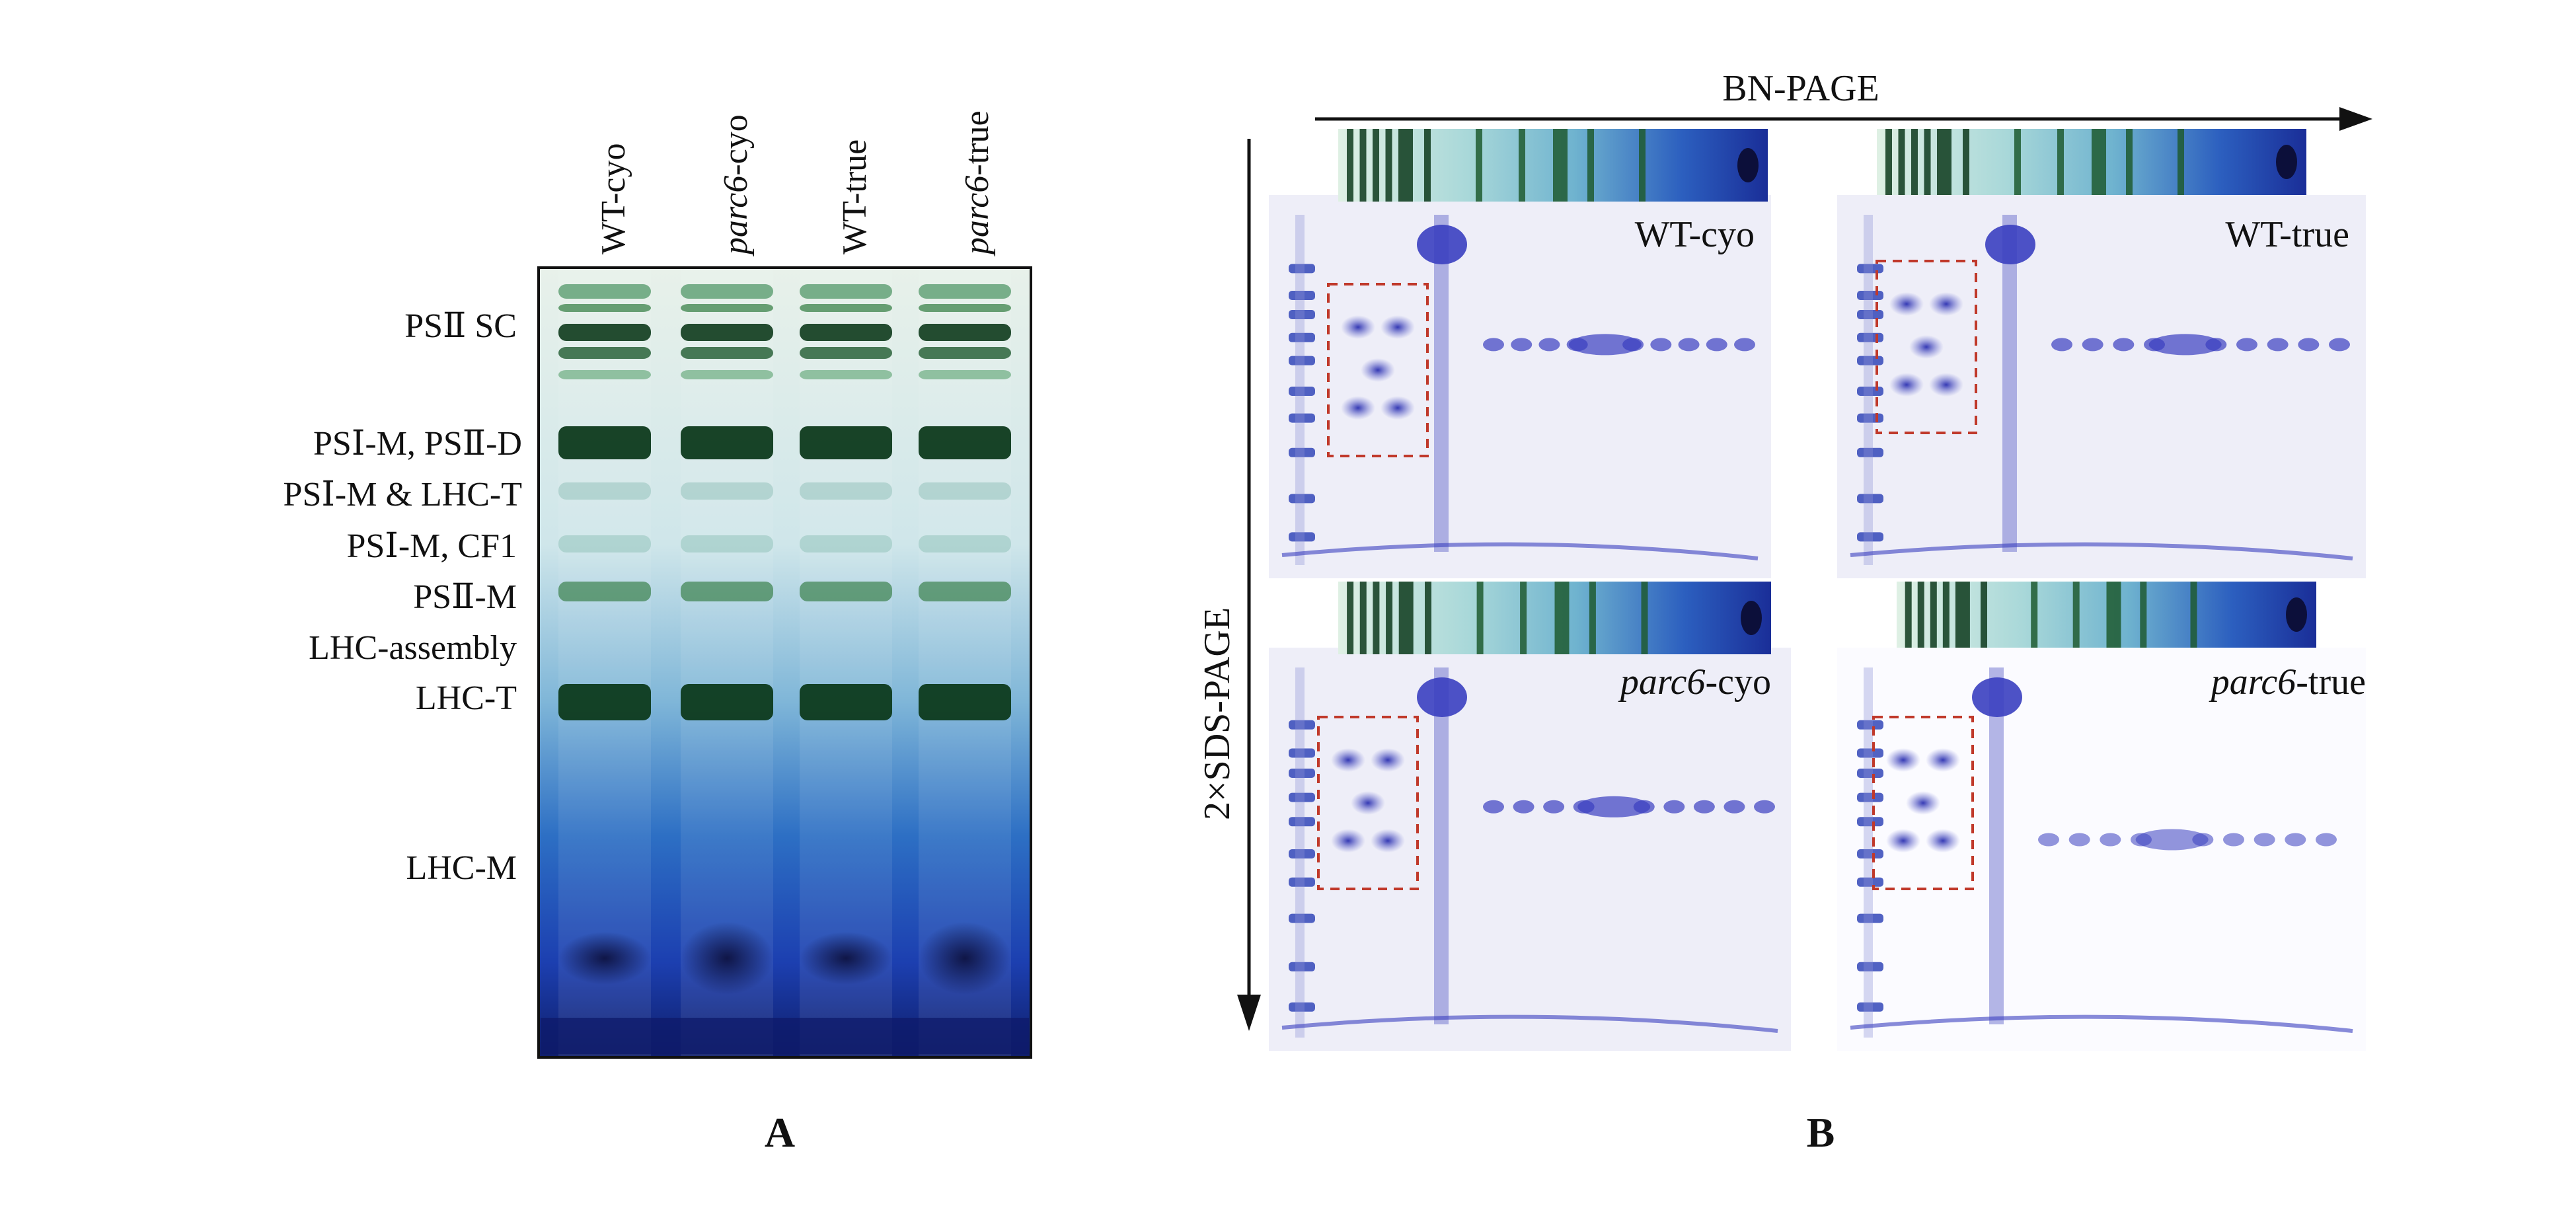 The width and height of the screenshot is (2576, 1218). I want to click on gel-title-wt-cyo: WT-cyo, so click(1695, 234).